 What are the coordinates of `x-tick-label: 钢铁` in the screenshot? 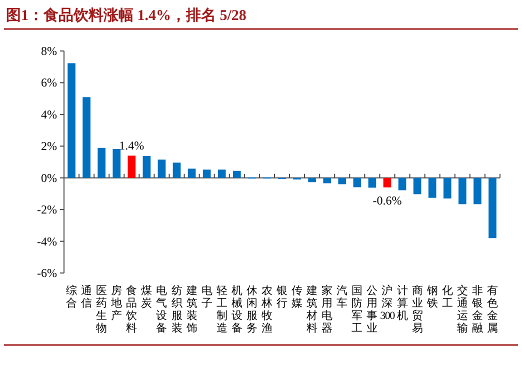 It's located at (432, 297).